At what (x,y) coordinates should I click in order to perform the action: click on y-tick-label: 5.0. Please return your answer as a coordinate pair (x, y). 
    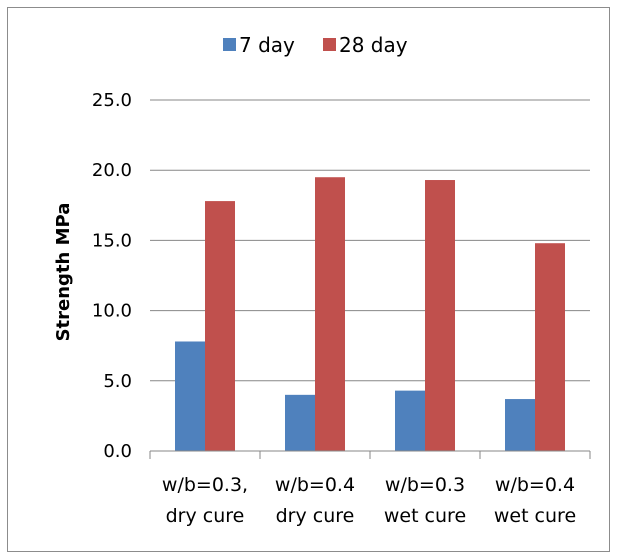
    Looking at the image, I should click on (117, 381).